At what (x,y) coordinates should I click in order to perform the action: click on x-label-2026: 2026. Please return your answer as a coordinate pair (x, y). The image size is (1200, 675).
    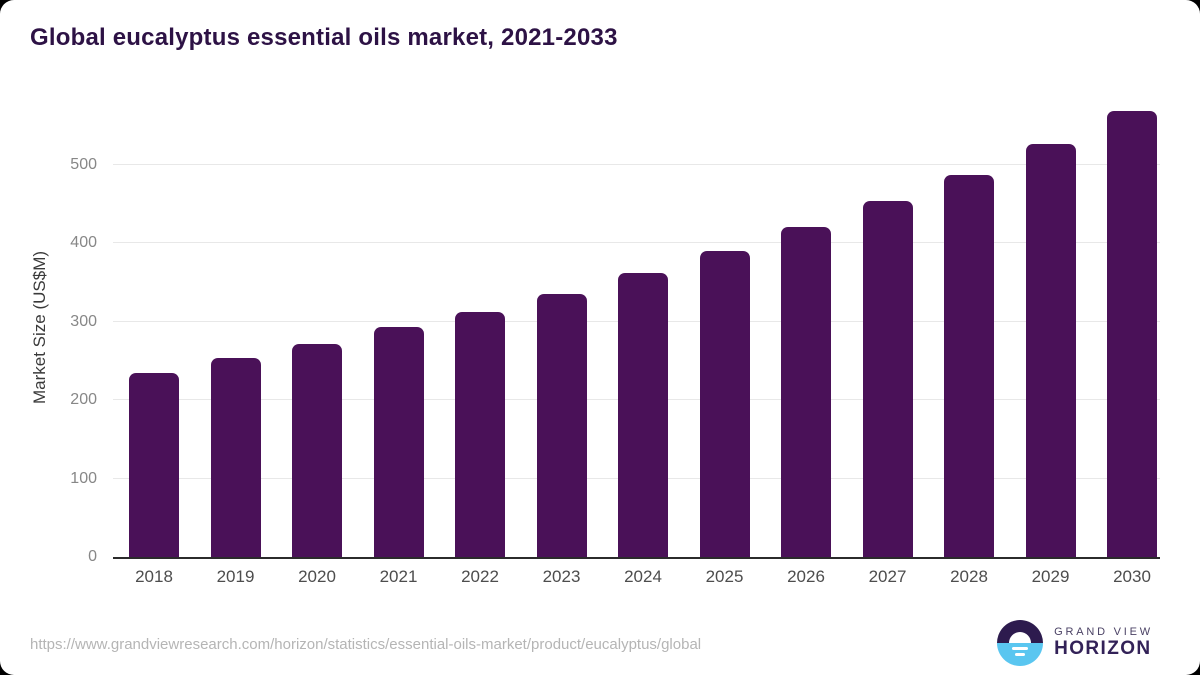
    Looking at the image, I should click on (806, 576).